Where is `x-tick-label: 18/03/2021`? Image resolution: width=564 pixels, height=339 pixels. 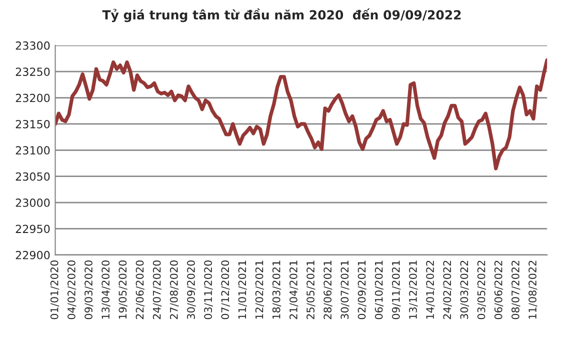 x-tick-label: 18/03/2021 is located at coordinates (277, 289).